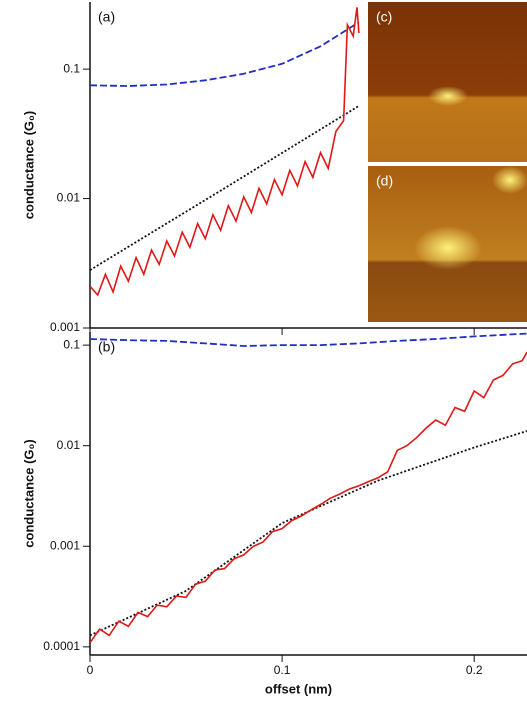 The width and height of the screenshot is (527, 702). What do you see at coordinates (384, 181) in the screenshot?
I see `inset-label: (d)` at bounding box center [384, 181].